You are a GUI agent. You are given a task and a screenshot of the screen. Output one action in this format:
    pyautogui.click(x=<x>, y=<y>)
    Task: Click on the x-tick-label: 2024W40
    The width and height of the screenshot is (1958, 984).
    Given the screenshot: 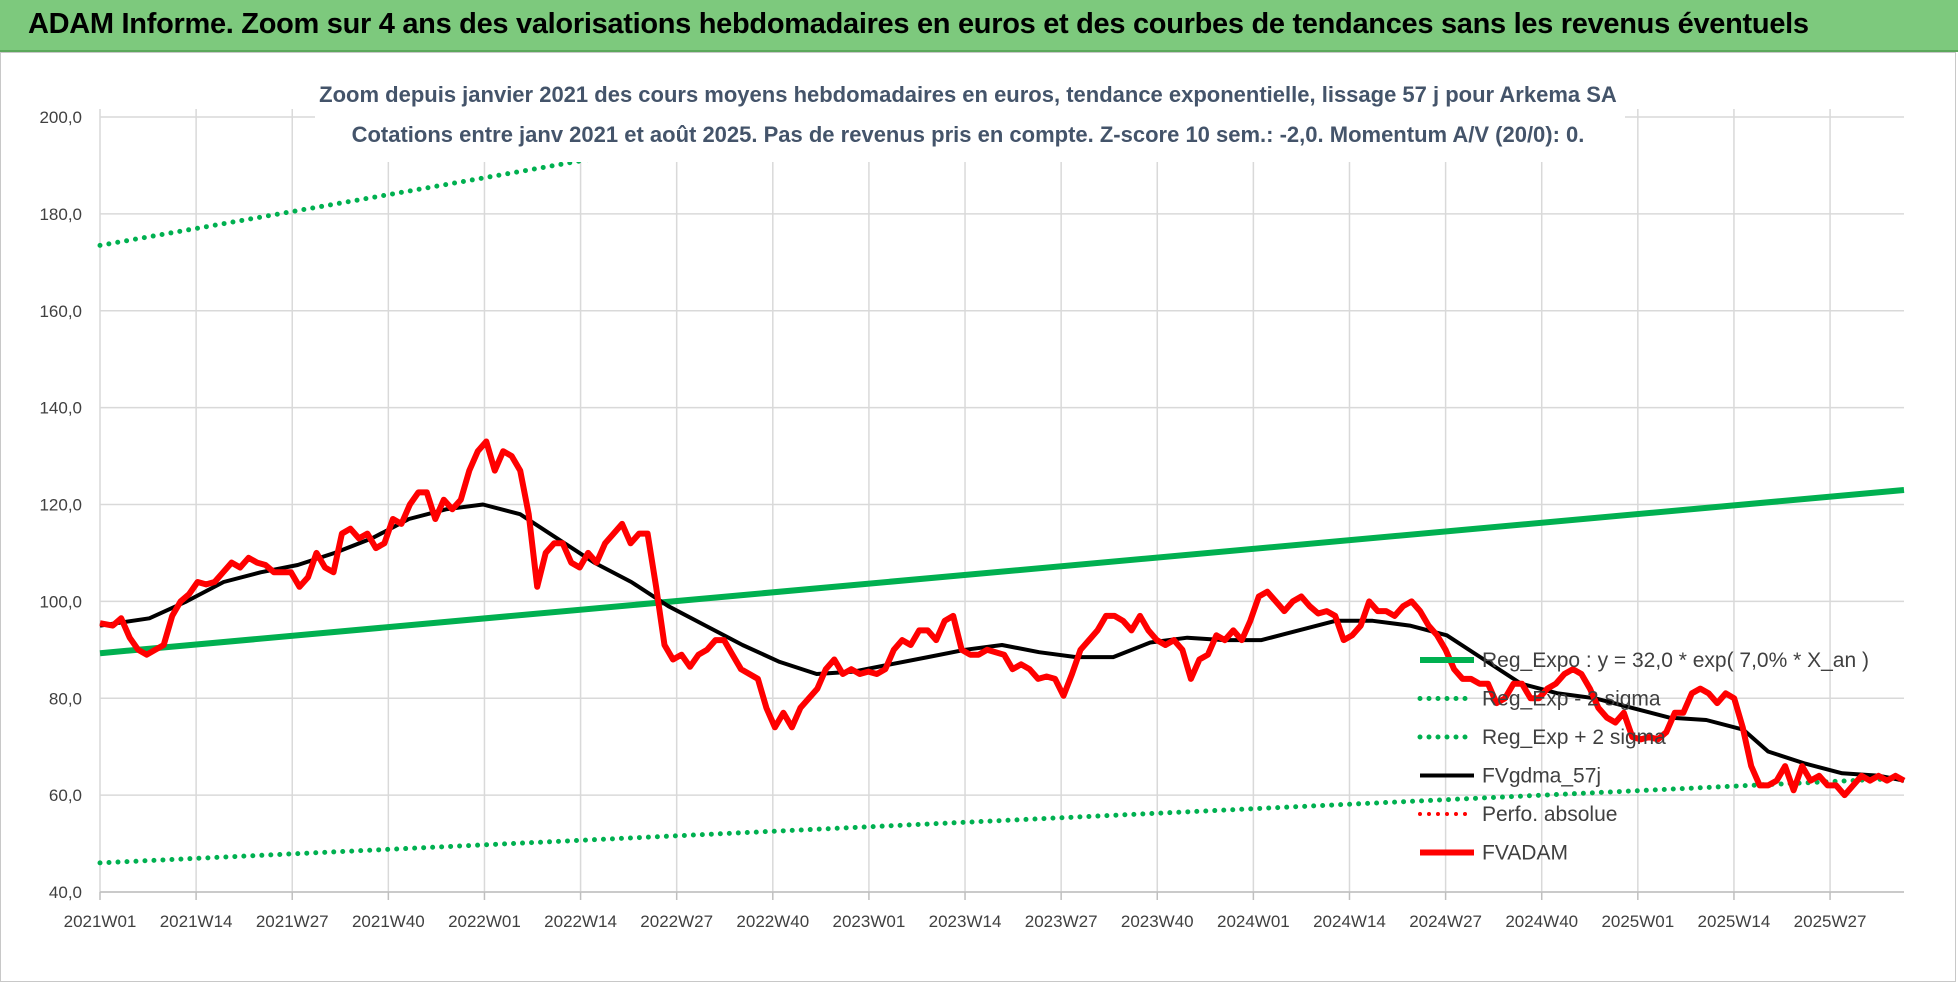 What is the action you would take?
    pyautogui.click(x=1541, y=921)
    